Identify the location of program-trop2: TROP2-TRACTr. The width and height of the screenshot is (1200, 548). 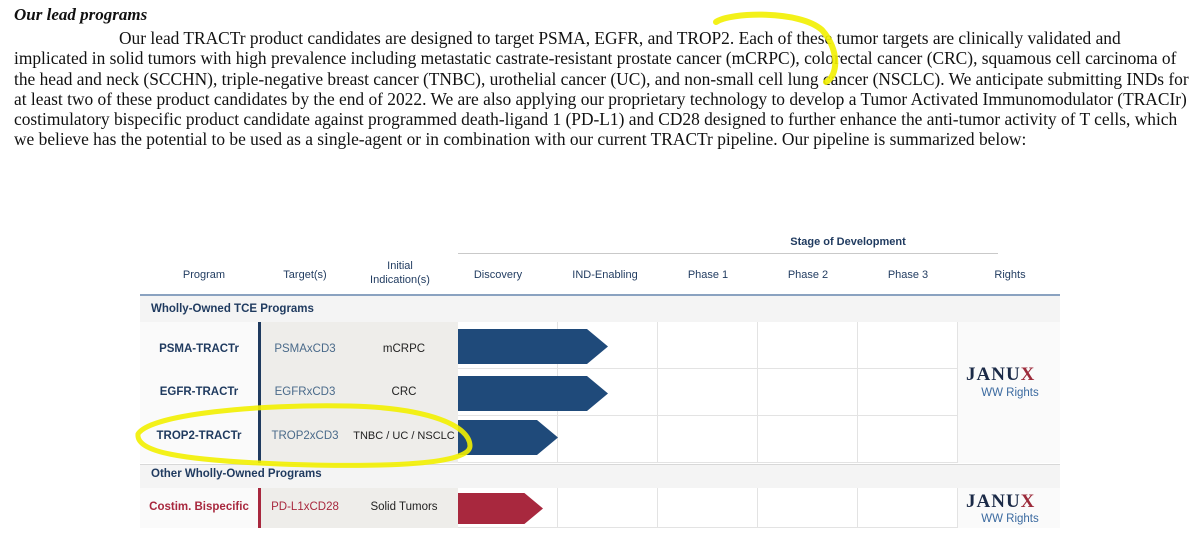
(199, 436).